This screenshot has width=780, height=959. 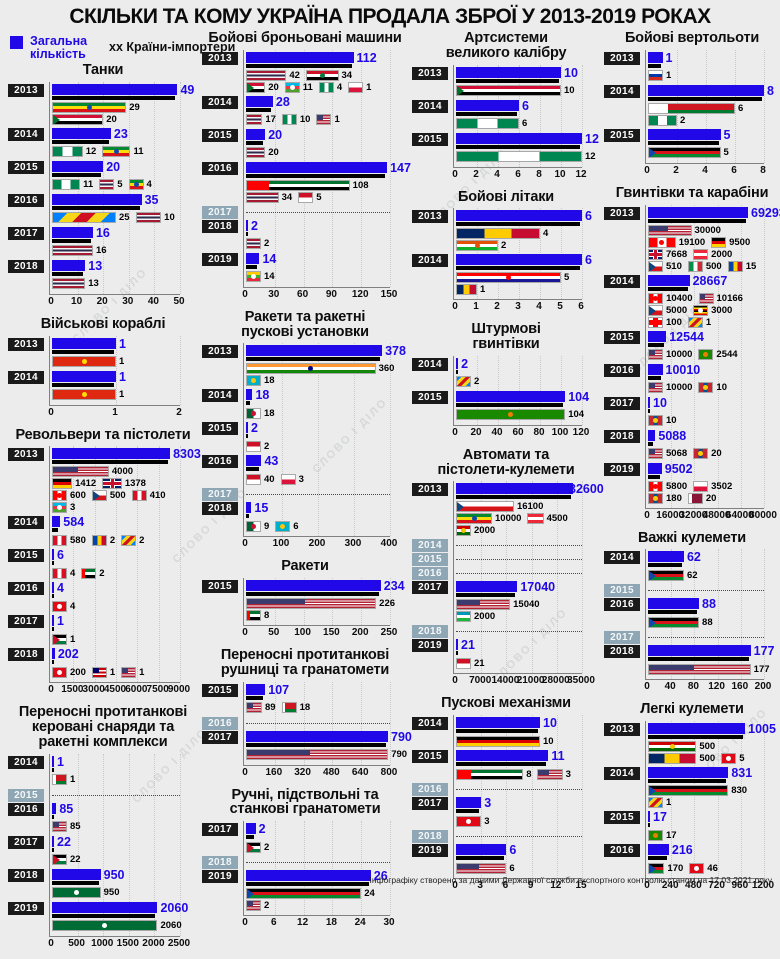 I want to click on total-value: 49, so click(x=187, y=89).